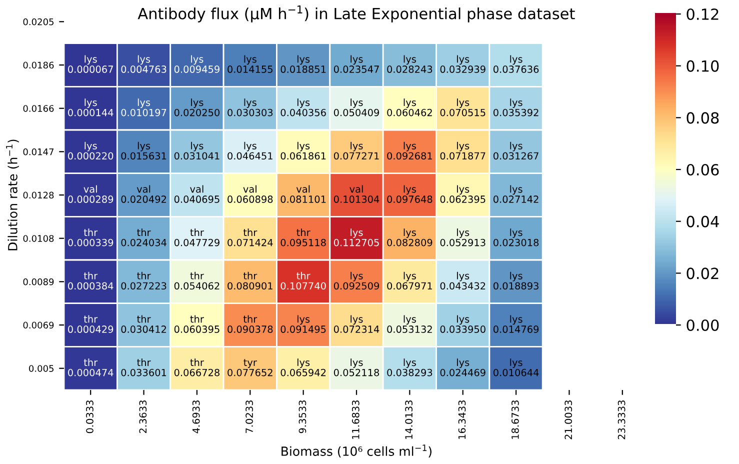  Describe the element at coordinates (197, 237) in the screenshot. I see `data-label: thr 0.047729` at that location.